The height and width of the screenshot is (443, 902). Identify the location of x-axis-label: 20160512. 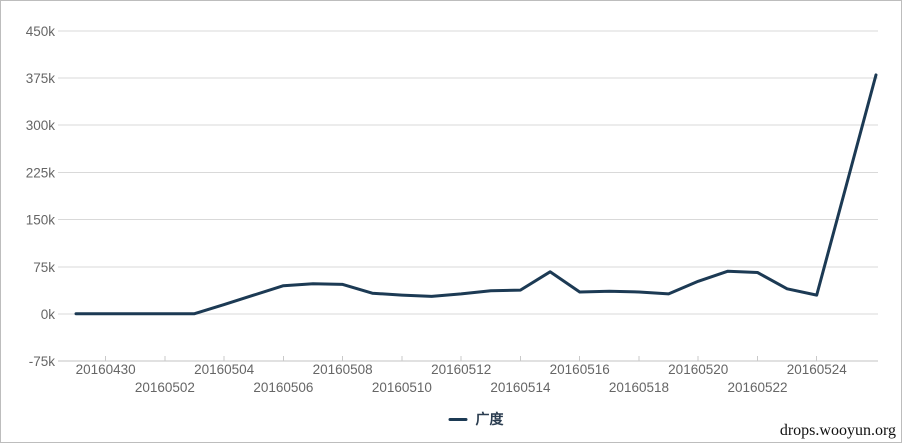
(461, 369).